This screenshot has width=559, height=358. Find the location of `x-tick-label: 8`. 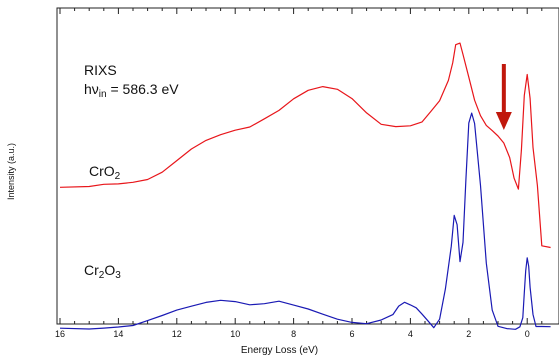

x-tick-label: 8 is located at coordinates (293, 334).